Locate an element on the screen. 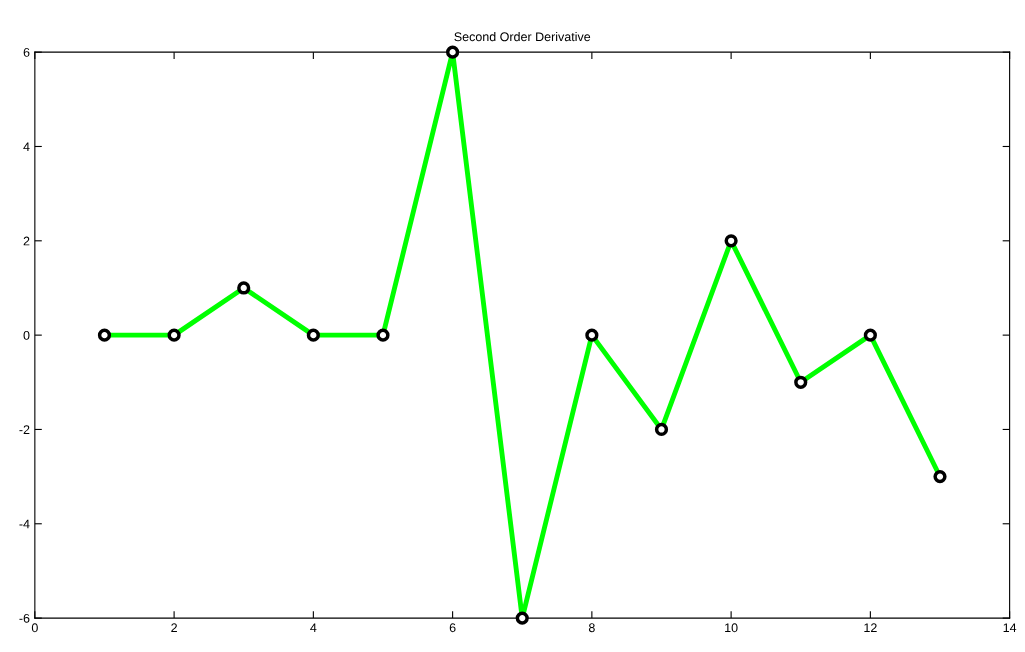 The height and width of the screenshot is (652, 1025). x-tick-label: 6 is located at coordinates (452, 628).